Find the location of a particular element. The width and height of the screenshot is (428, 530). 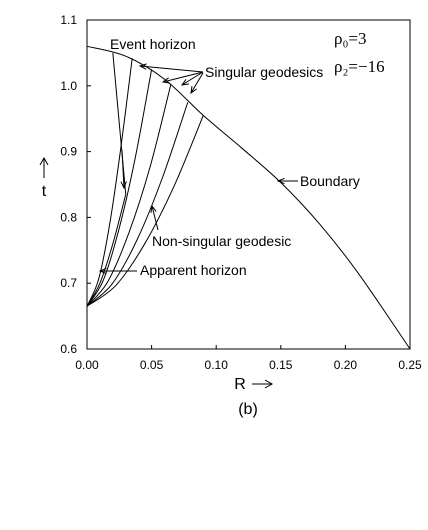

annotation: Boundary is located at coordinates (330, 181).